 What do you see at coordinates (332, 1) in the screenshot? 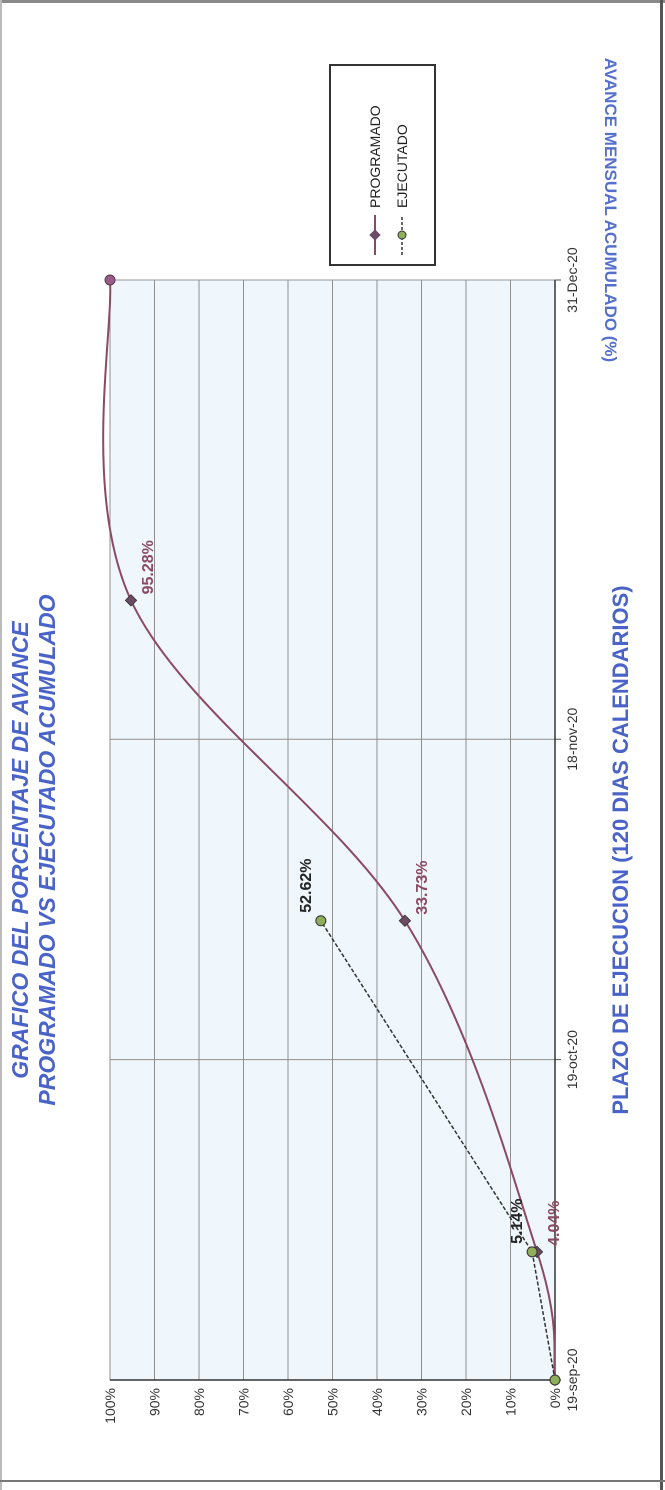
I see `border-top` at bounding box center [332, 1].